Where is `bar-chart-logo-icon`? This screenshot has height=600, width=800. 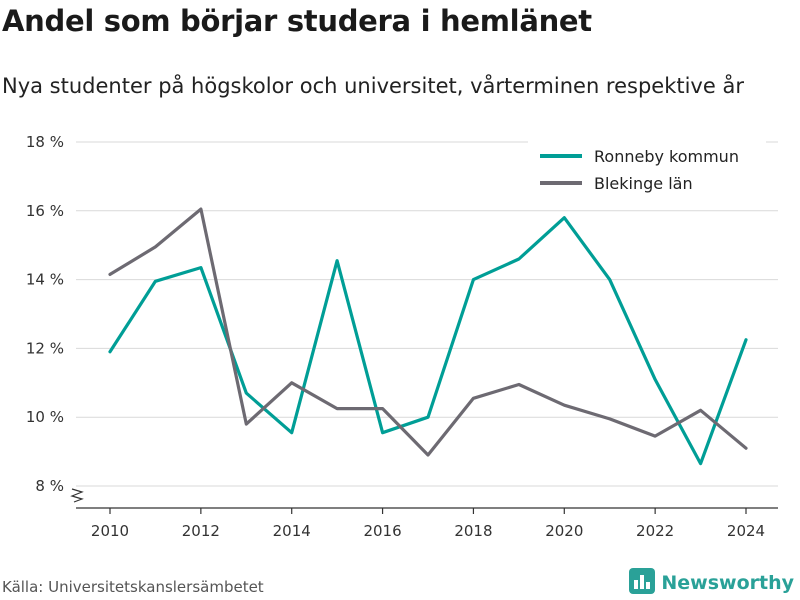
bar-chart-logo-icon is located at coordinates (642, 583).